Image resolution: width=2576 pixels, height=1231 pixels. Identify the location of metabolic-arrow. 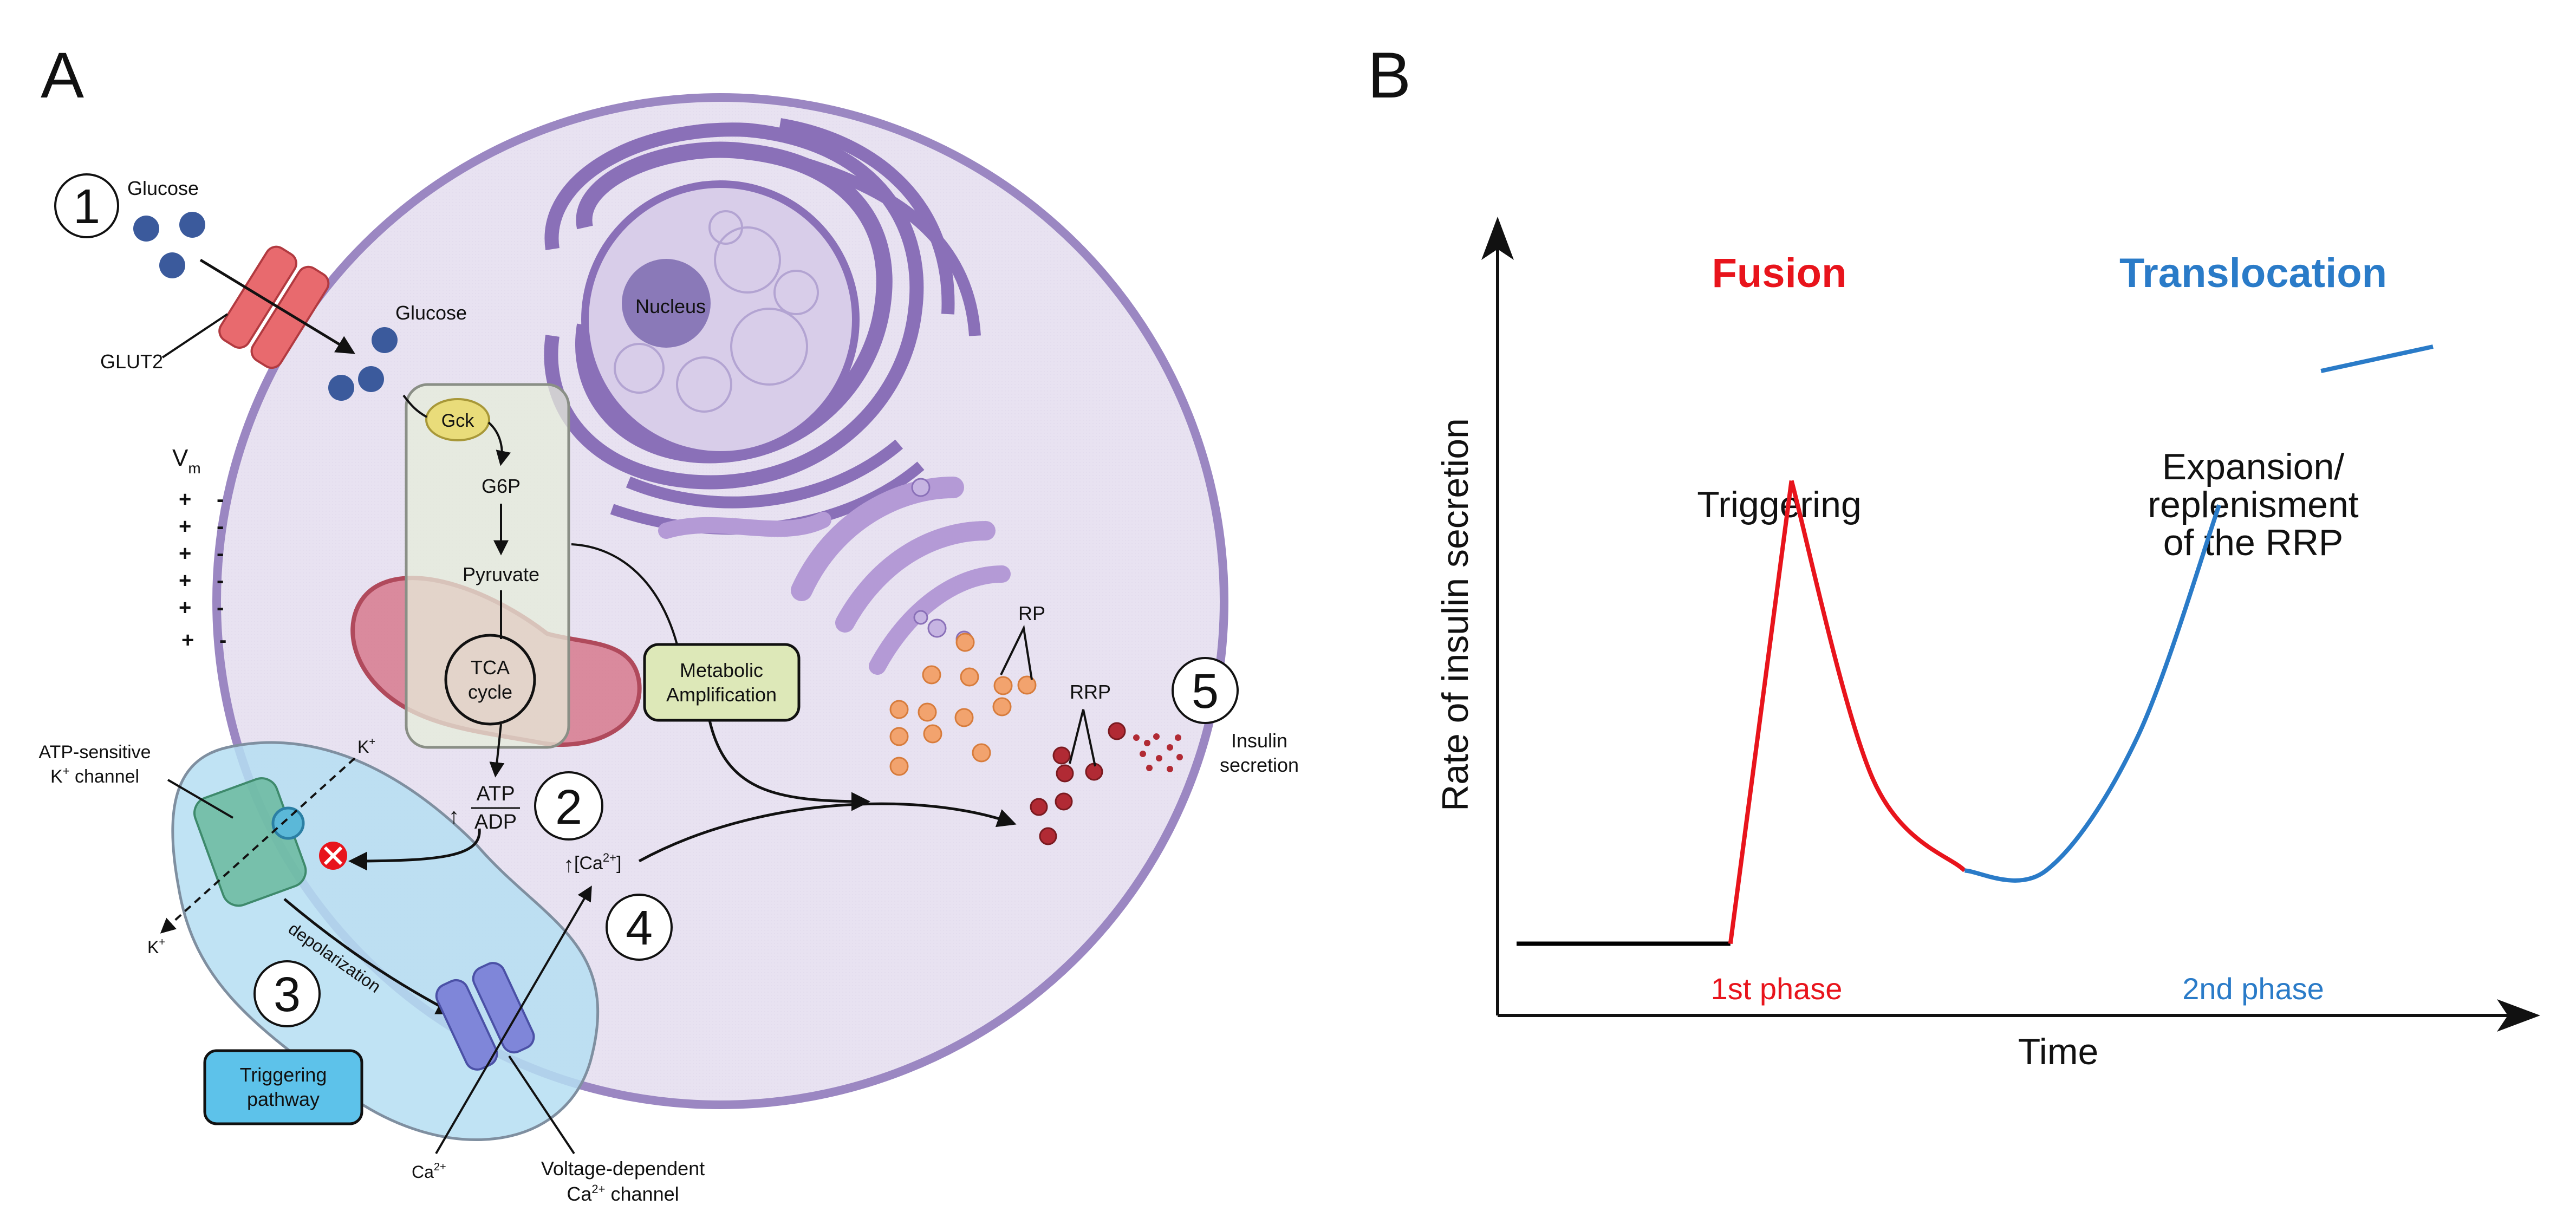
(789, 765).